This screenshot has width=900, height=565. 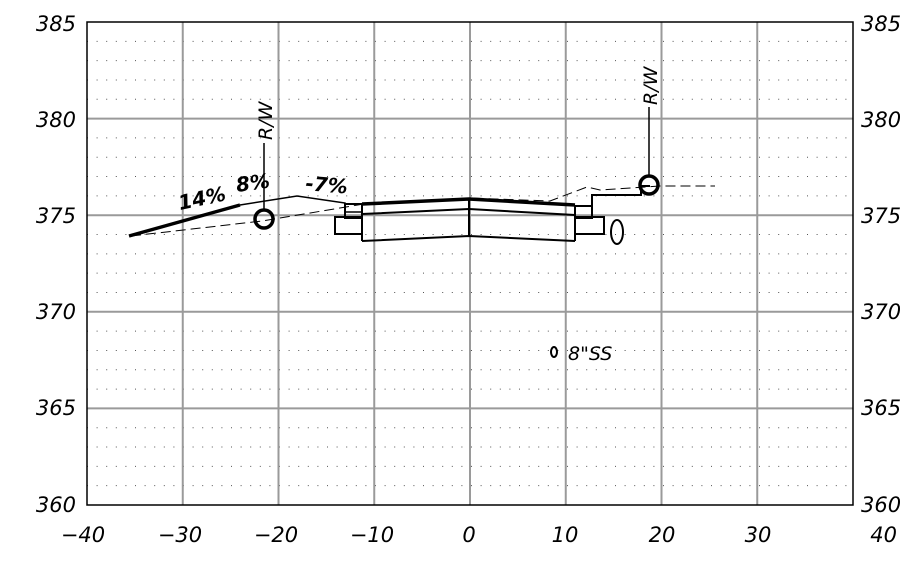 I want to click on y-tick-label-right: 360, so click(x=880, y=505).